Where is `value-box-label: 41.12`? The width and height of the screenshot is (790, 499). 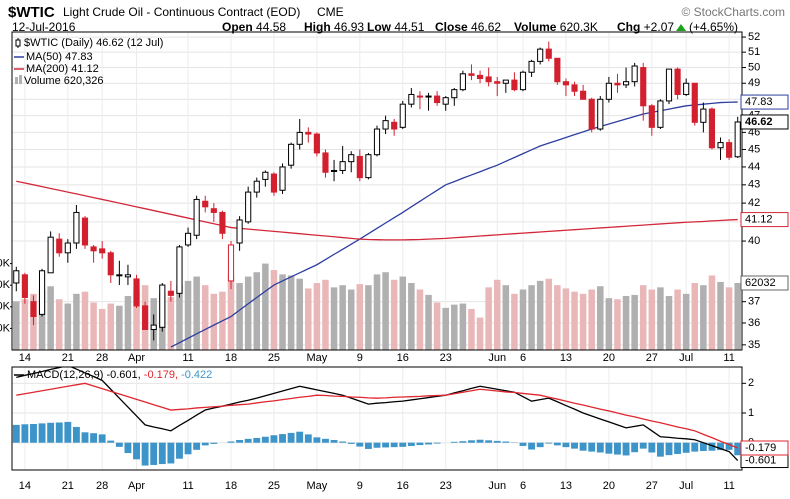
value-box-label: 41.12 is located at coordinates (759, 219).